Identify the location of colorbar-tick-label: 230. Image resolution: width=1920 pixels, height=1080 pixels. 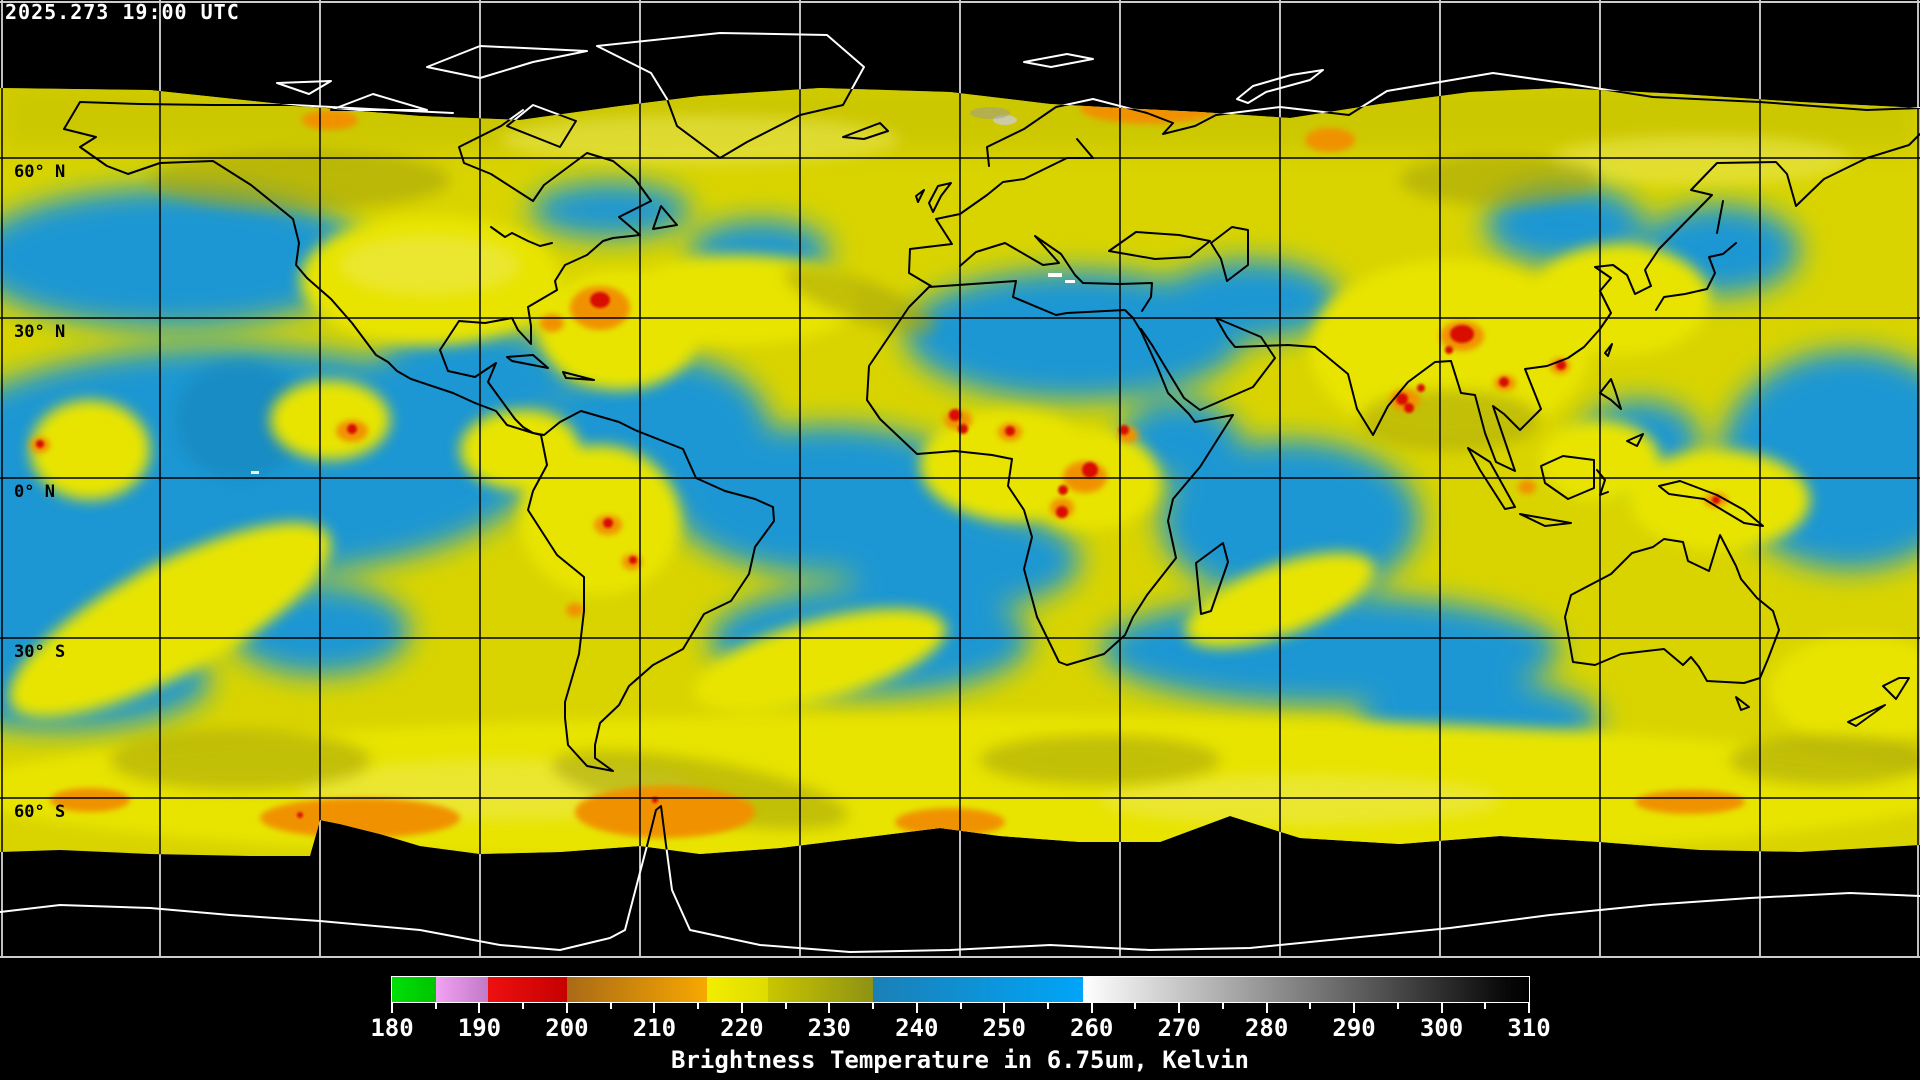
(829, 1028).